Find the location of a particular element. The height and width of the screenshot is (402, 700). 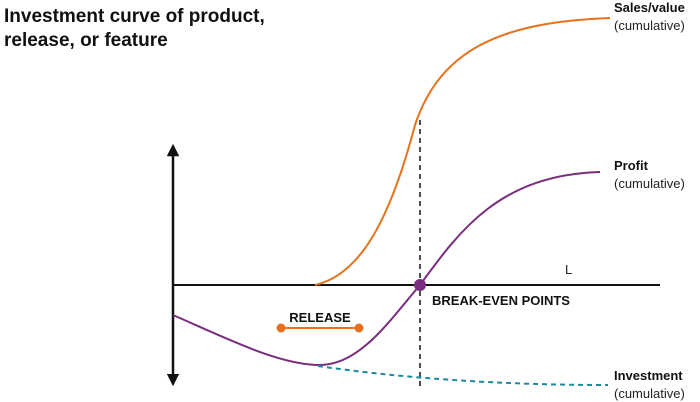

break-even-point is located at coordinates (420, 285).